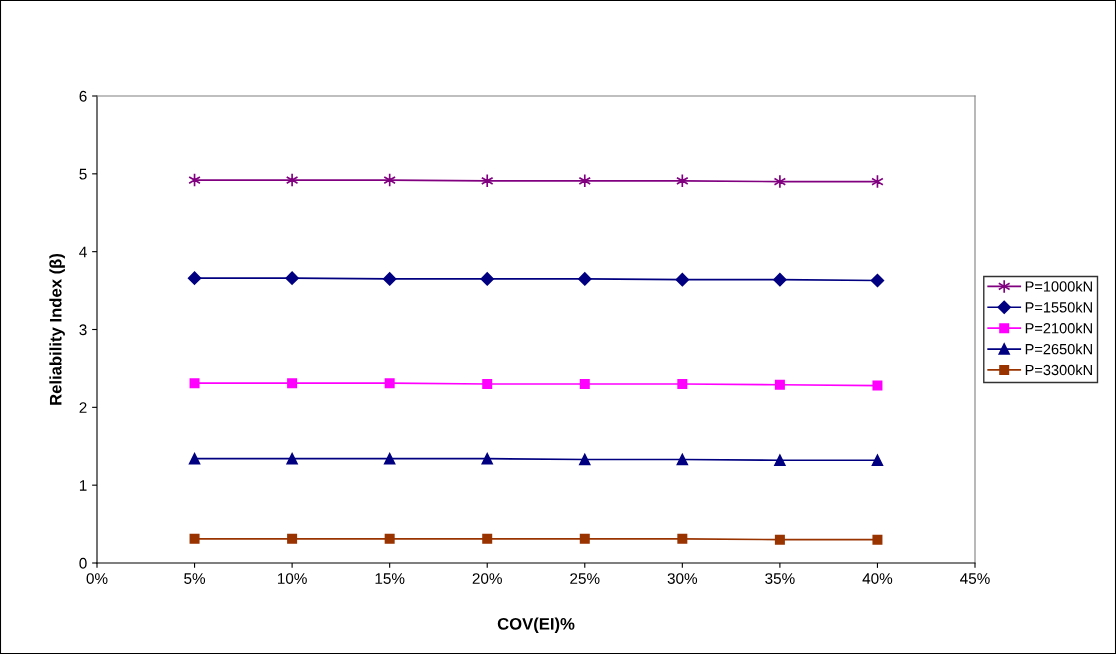 Image resolution: width=1116 pixels, height=654 pixels. I want to click on x-tick-label: 15%, so click(390, 578).